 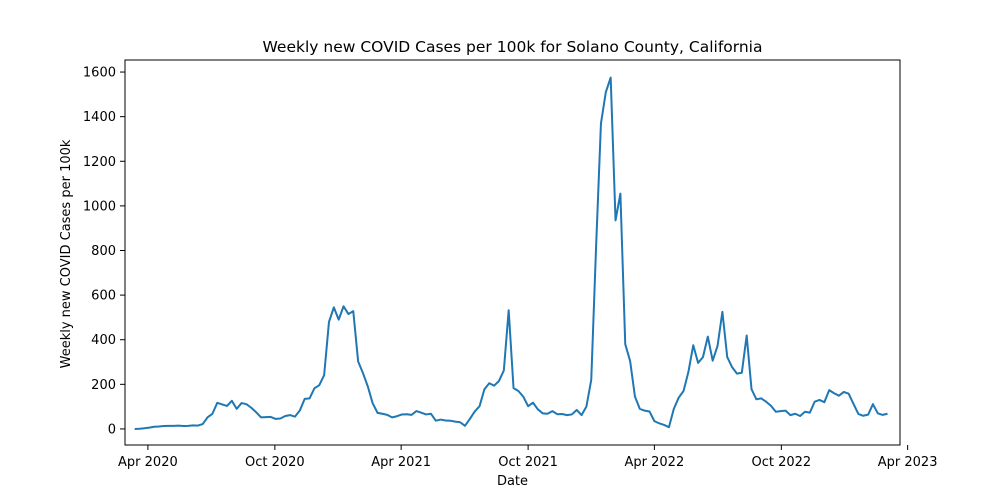 I want to click on y-tick-label: 200, so click(x=103, y=385).